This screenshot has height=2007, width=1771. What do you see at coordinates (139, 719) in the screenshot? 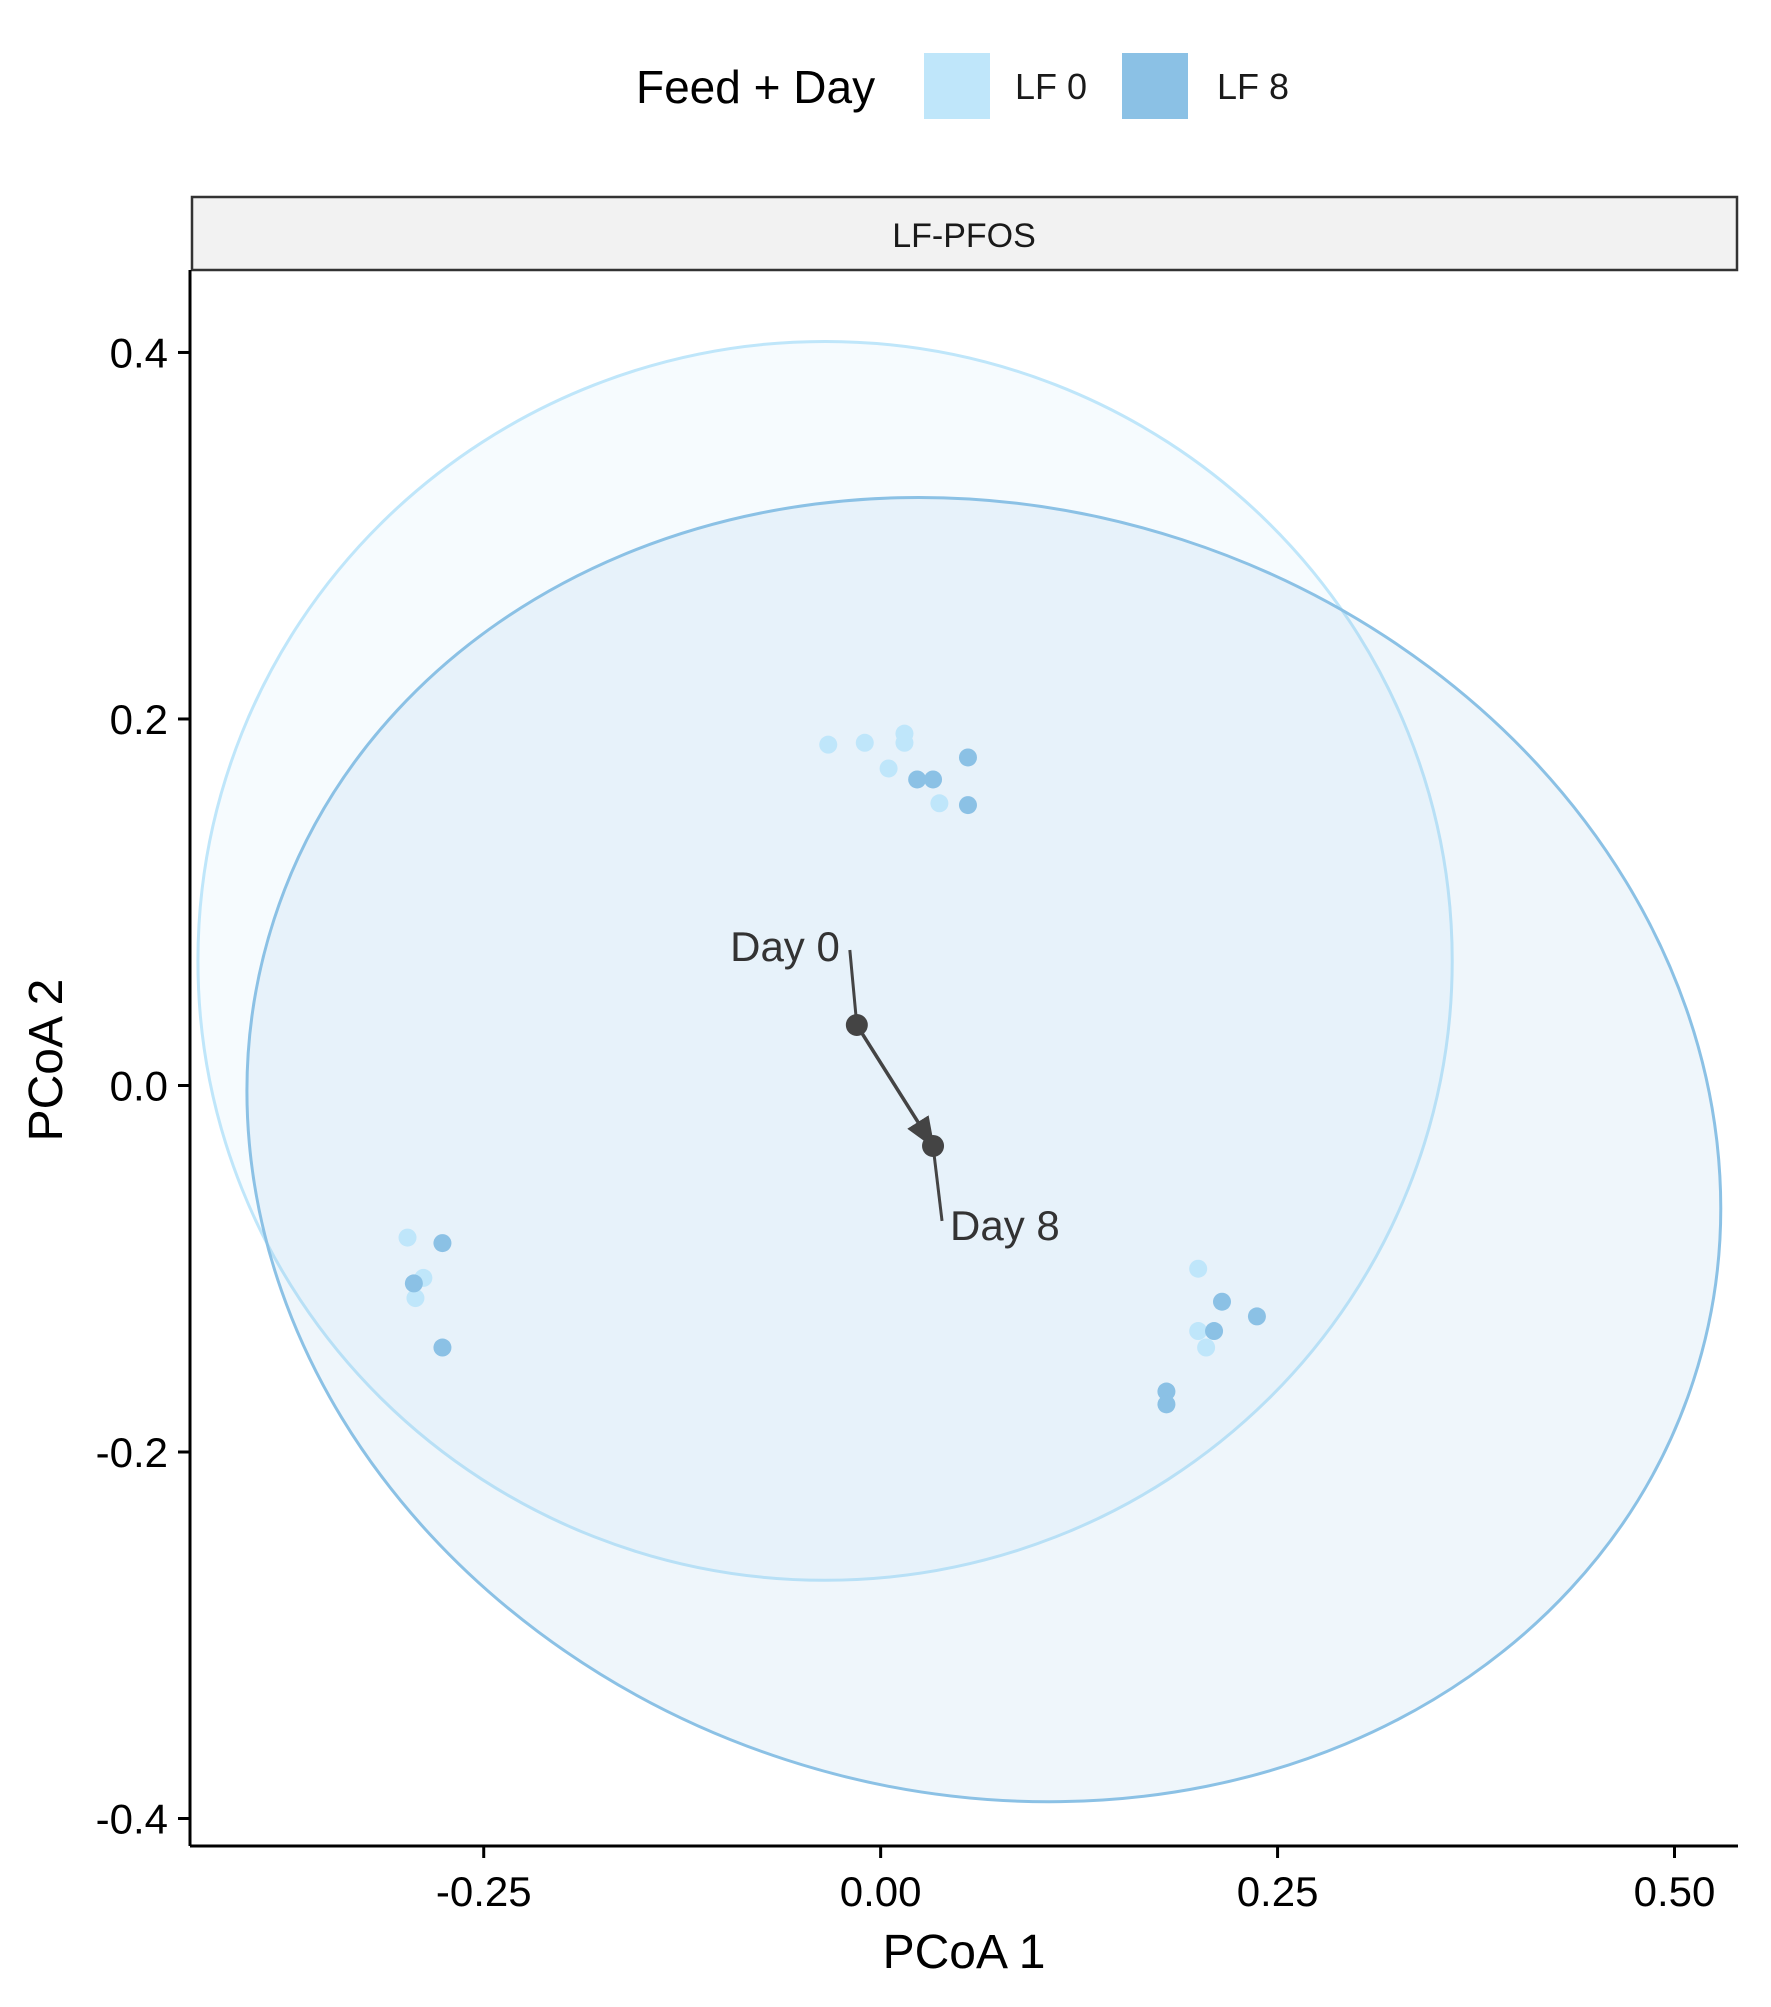
I see `y-tick-label: 0.2` at bounding box center [139, 719].